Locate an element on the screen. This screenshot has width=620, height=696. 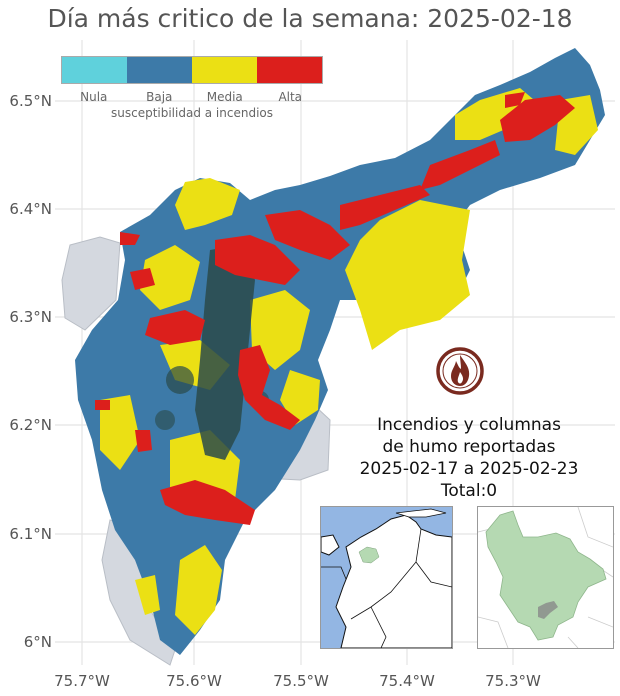
lat-label: 6.1°N is located at coordinates (30, 534).